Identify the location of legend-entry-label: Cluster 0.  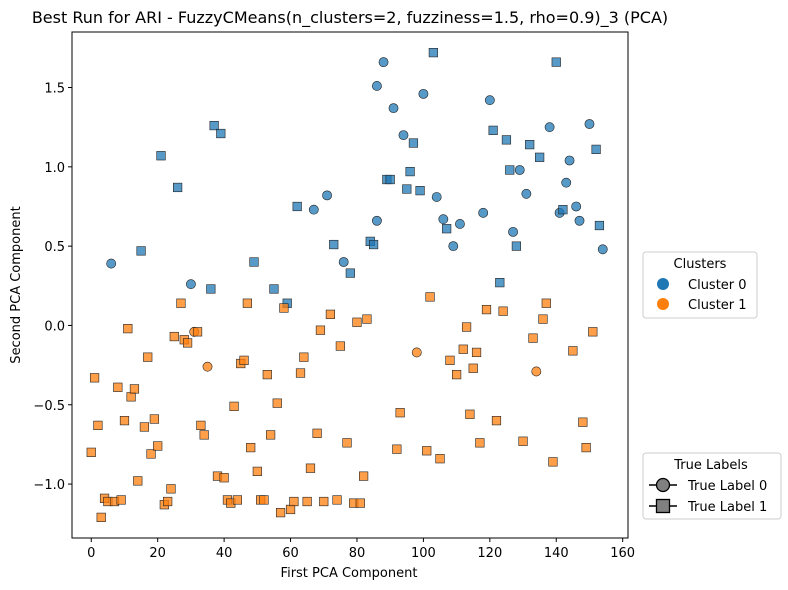
(717, 285).